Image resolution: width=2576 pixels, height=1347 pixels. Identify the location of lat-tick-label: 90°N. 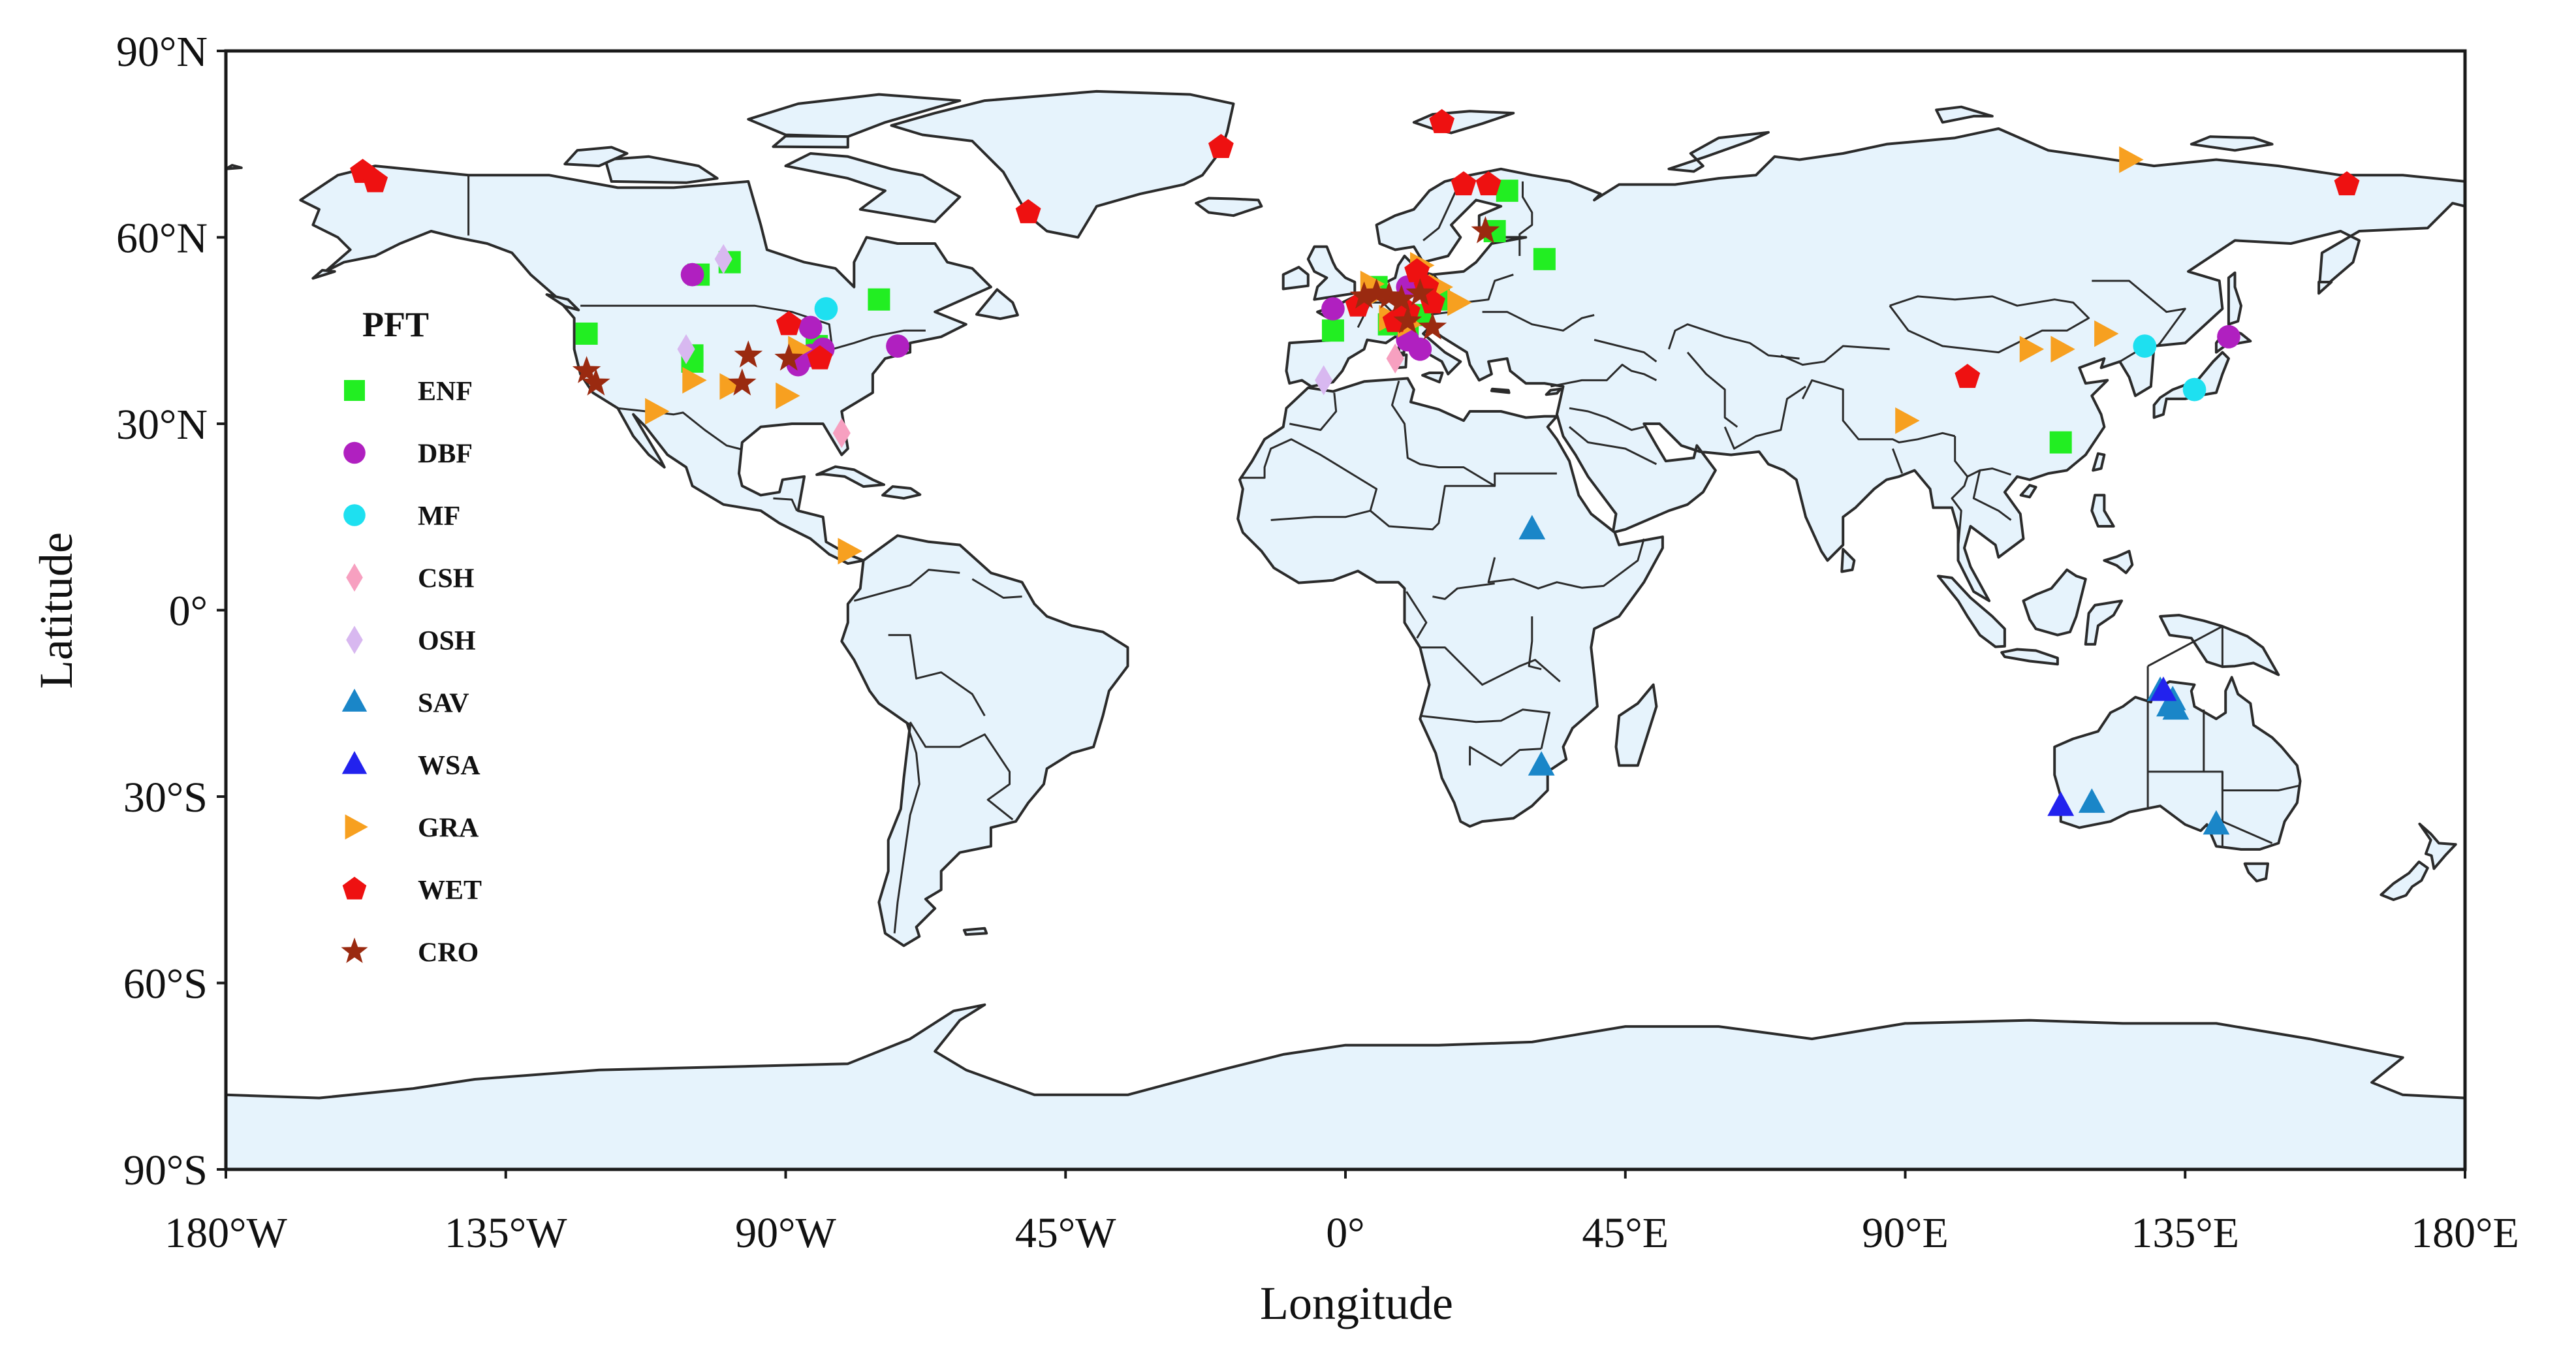
(162, 52).